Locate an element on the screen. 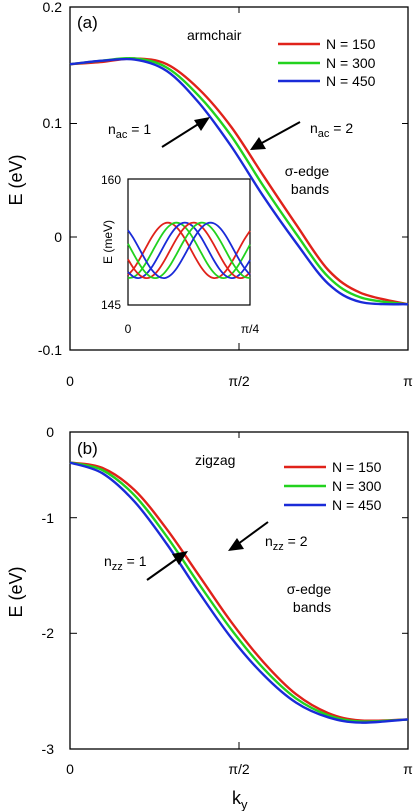  panel-a-legend: N = 150 N = 300 N = 450 is located at coordinates (327, 62).